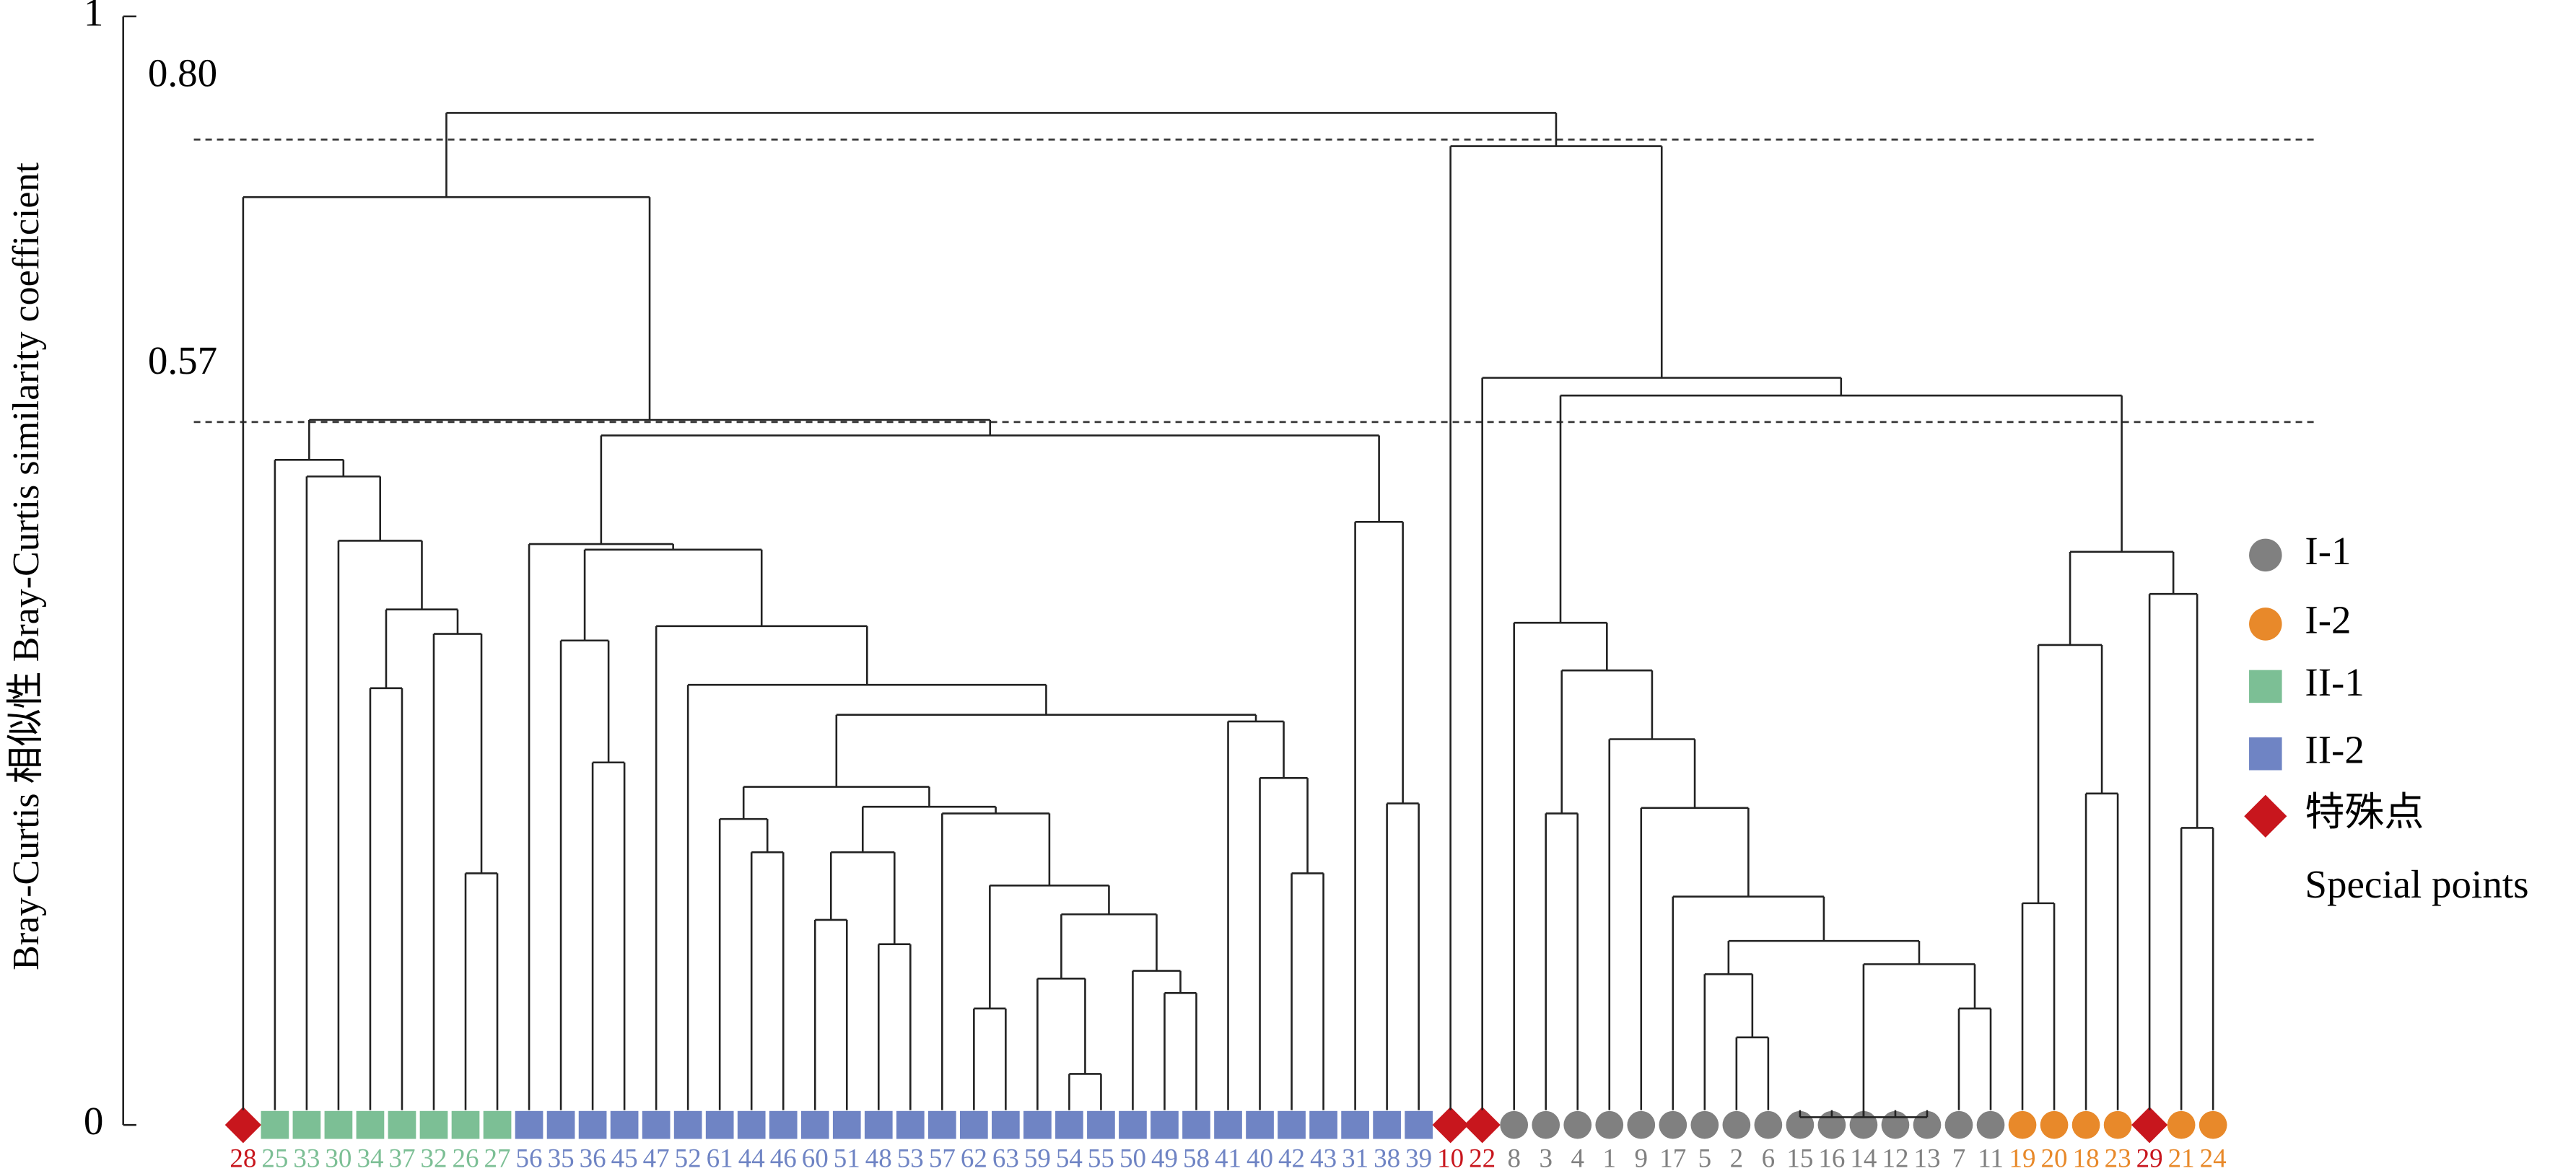 This screenshot has width=2576, height=1171. I want to click on leaf-label: 56, so click(529, 1157).